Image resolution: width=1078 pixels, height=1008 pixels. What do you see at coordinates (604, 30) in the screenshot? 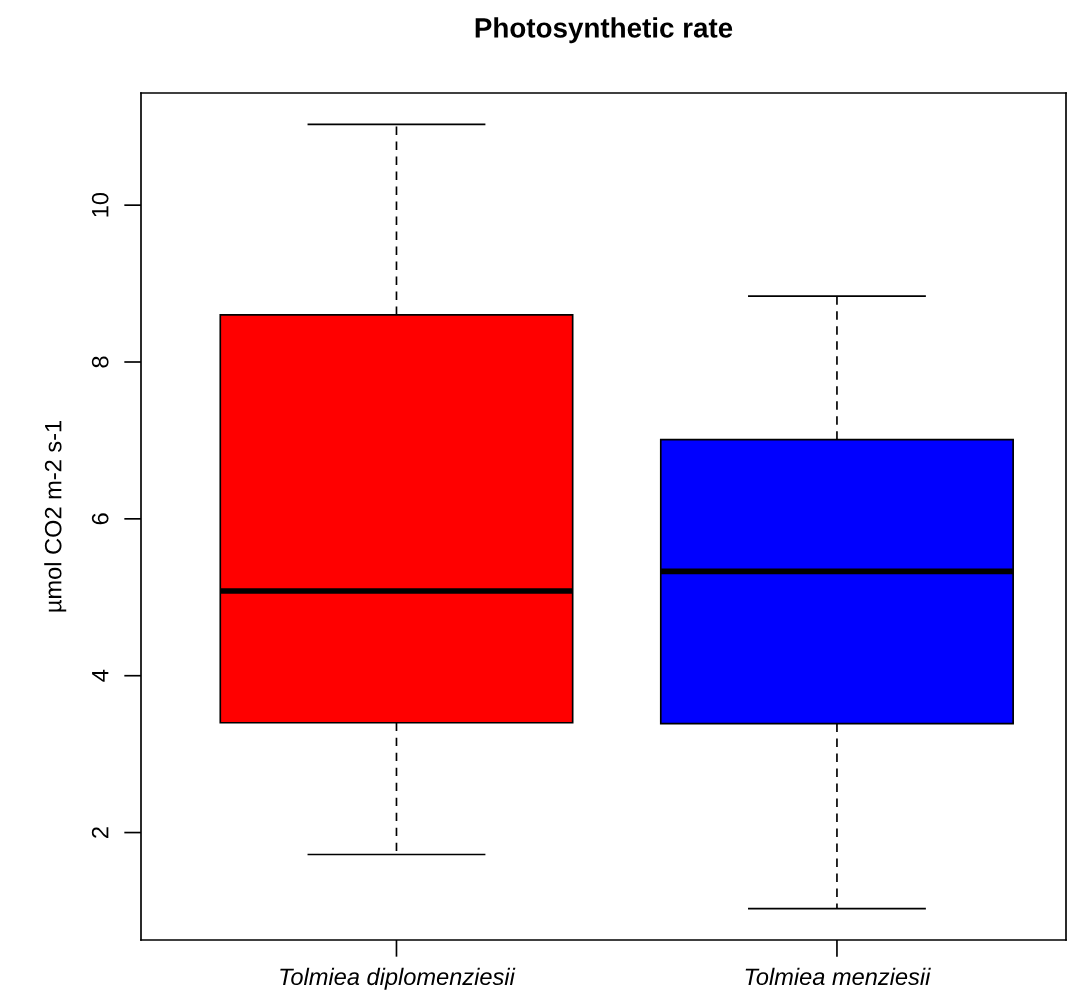
I see `chart-title: Photosynthetic rate` at bounding box center [604, 30].